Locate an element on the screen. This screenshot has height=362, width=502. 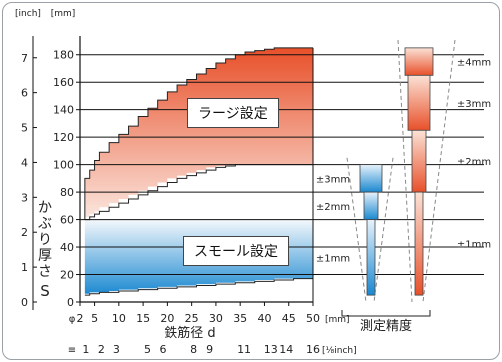
x-secondary-tick-label-14: 14 is located at coordinates (286, 349).